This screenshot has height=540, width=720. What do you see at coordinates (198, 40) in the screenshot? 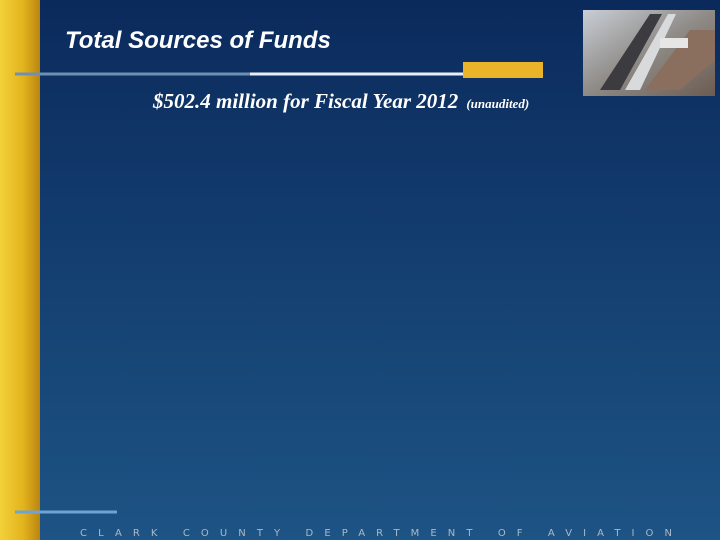
I see `slide-title: Total Sources of Funds` at bounding box center [198, 40].